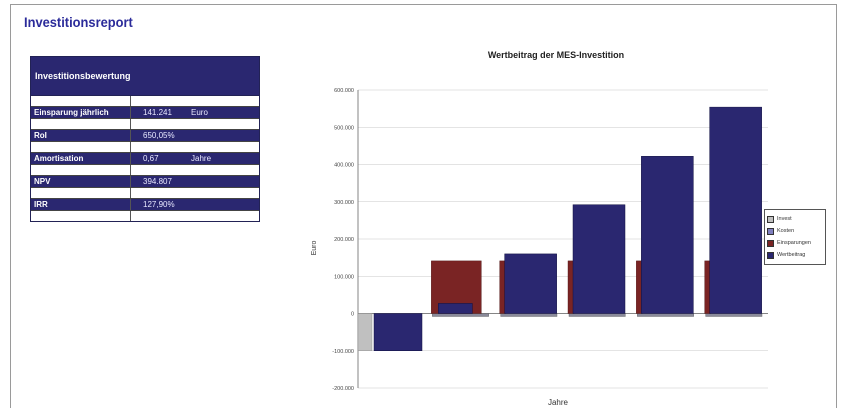  Describe the element at coordinates (786, 231) in the screenshot. I see `legend-label: Kosten` at that location.